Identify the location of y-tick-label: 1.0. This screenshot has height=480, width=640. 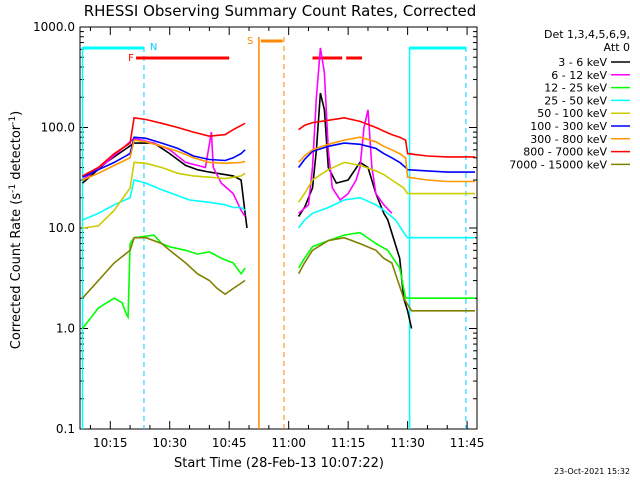
(65, 329).